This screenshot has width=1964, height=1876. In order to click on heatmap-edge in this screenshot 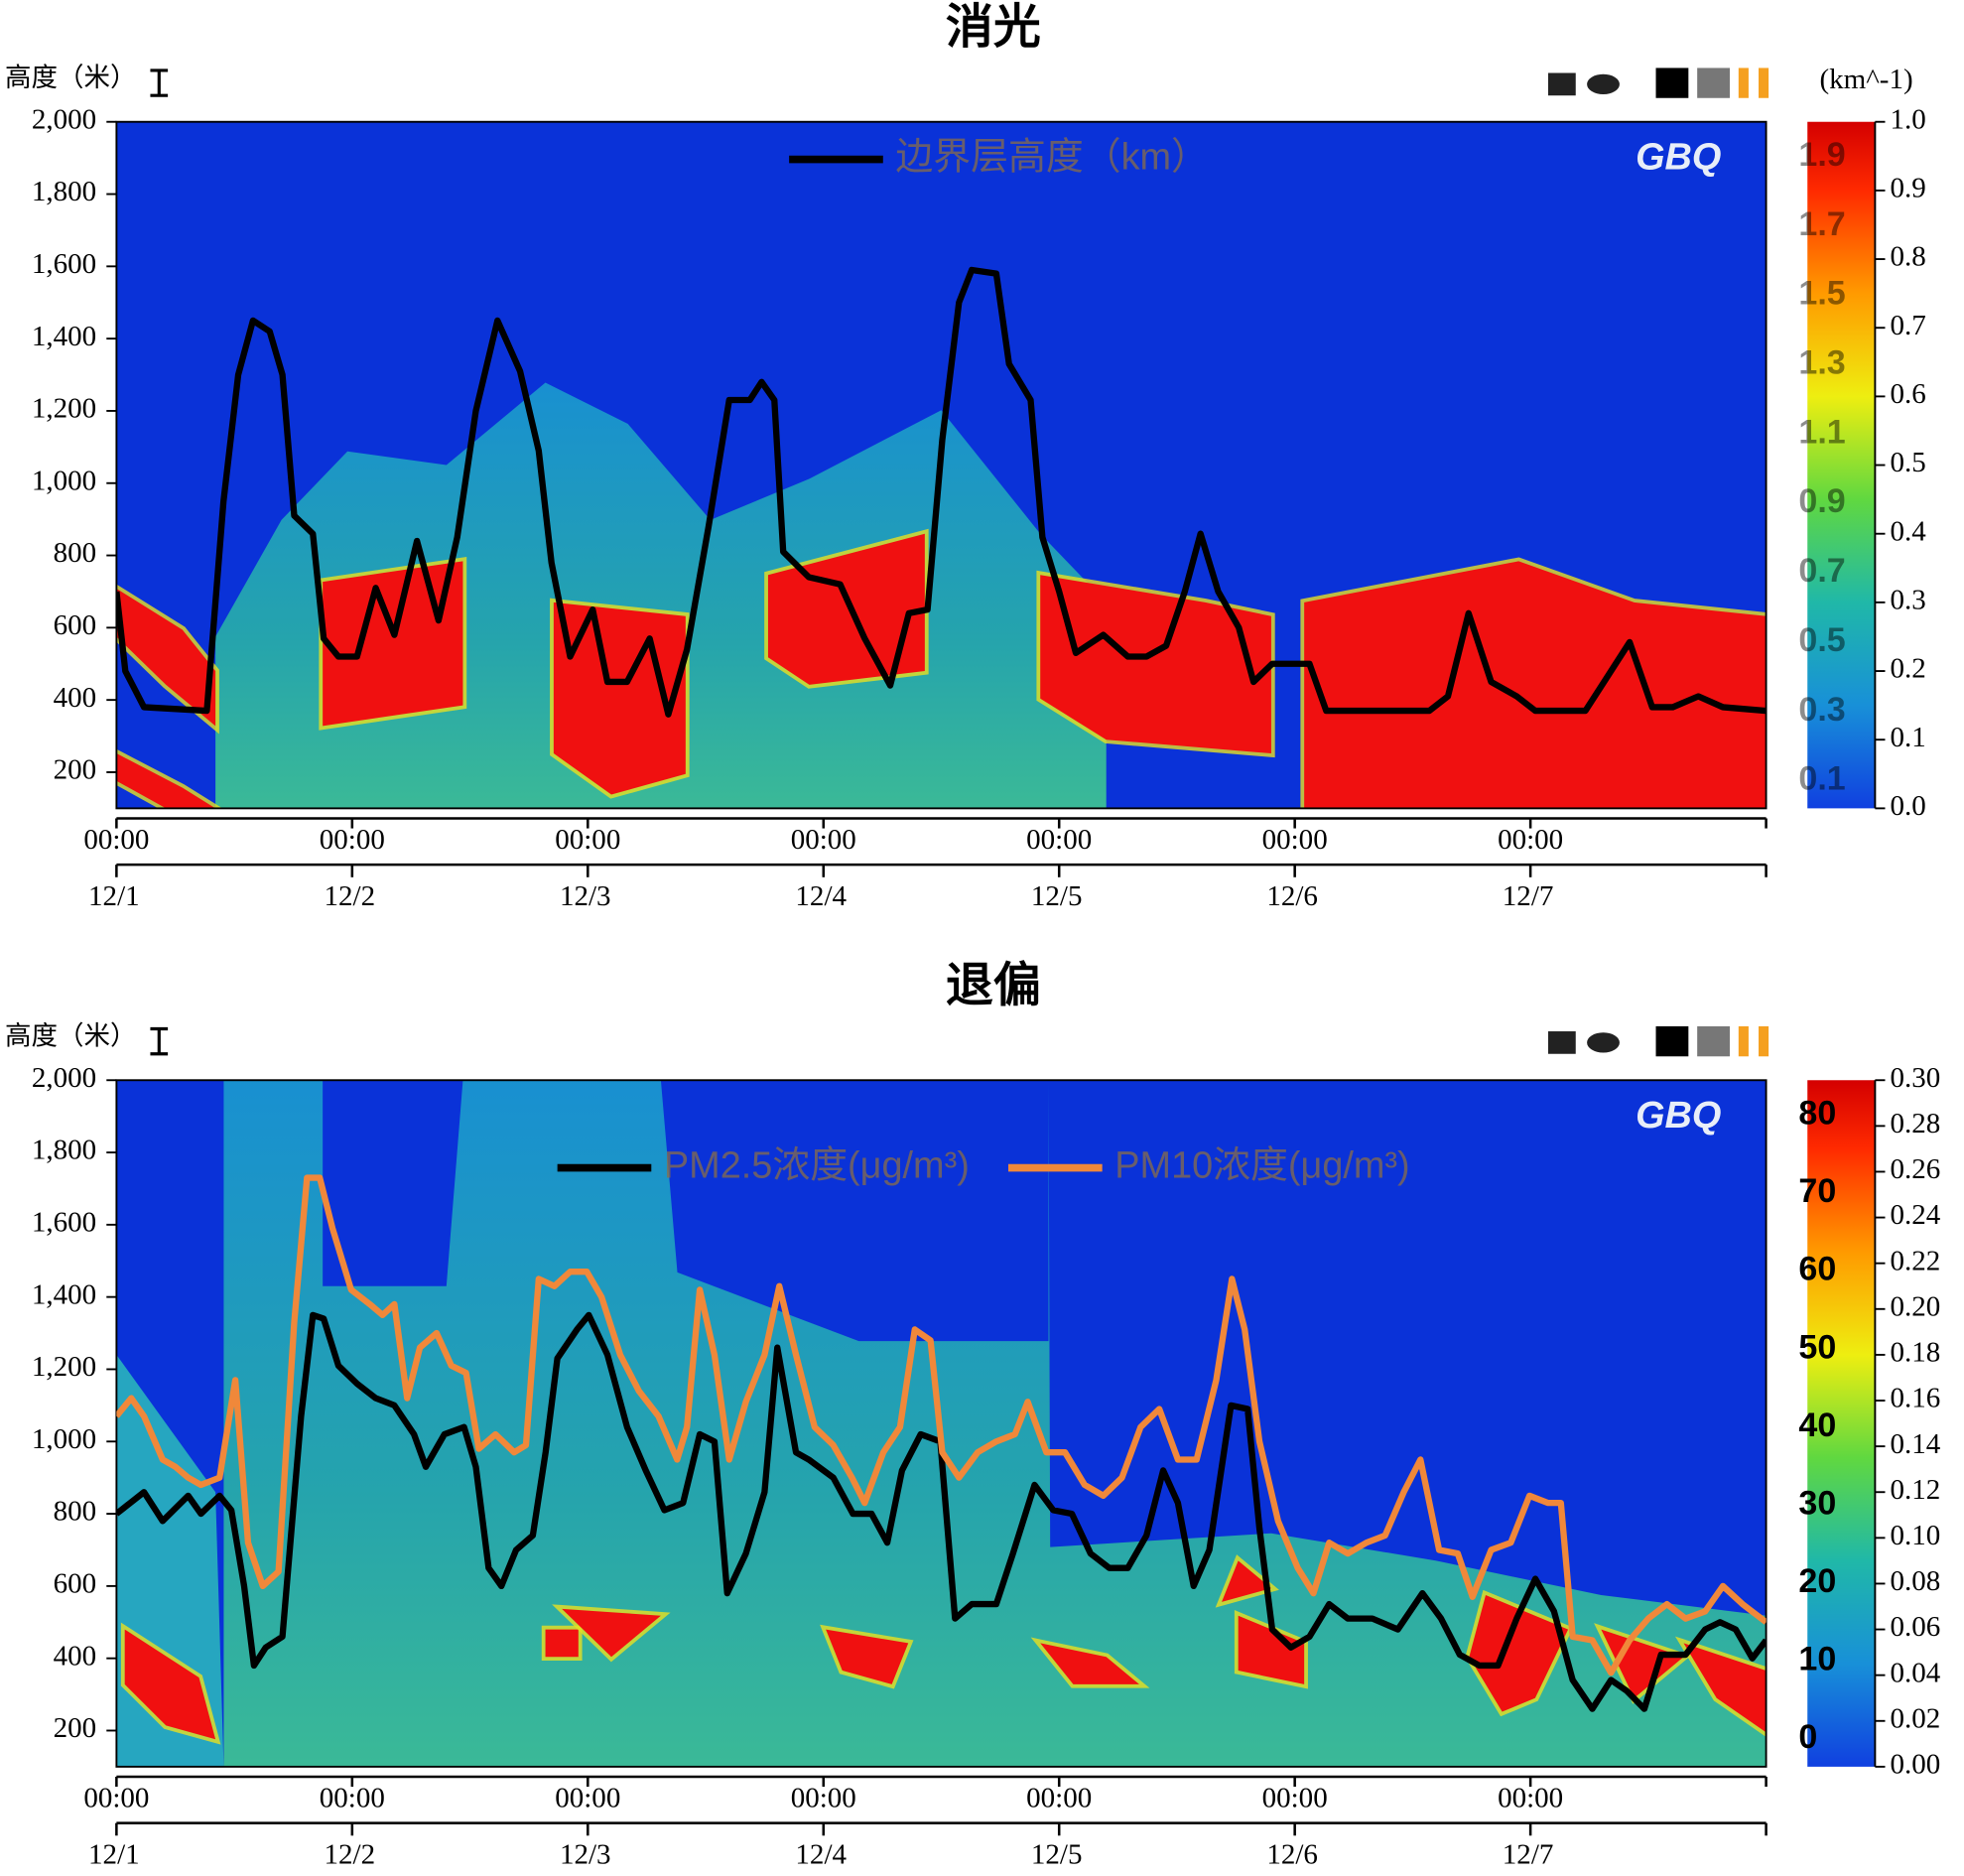, I will do `click(611, 1633)`.